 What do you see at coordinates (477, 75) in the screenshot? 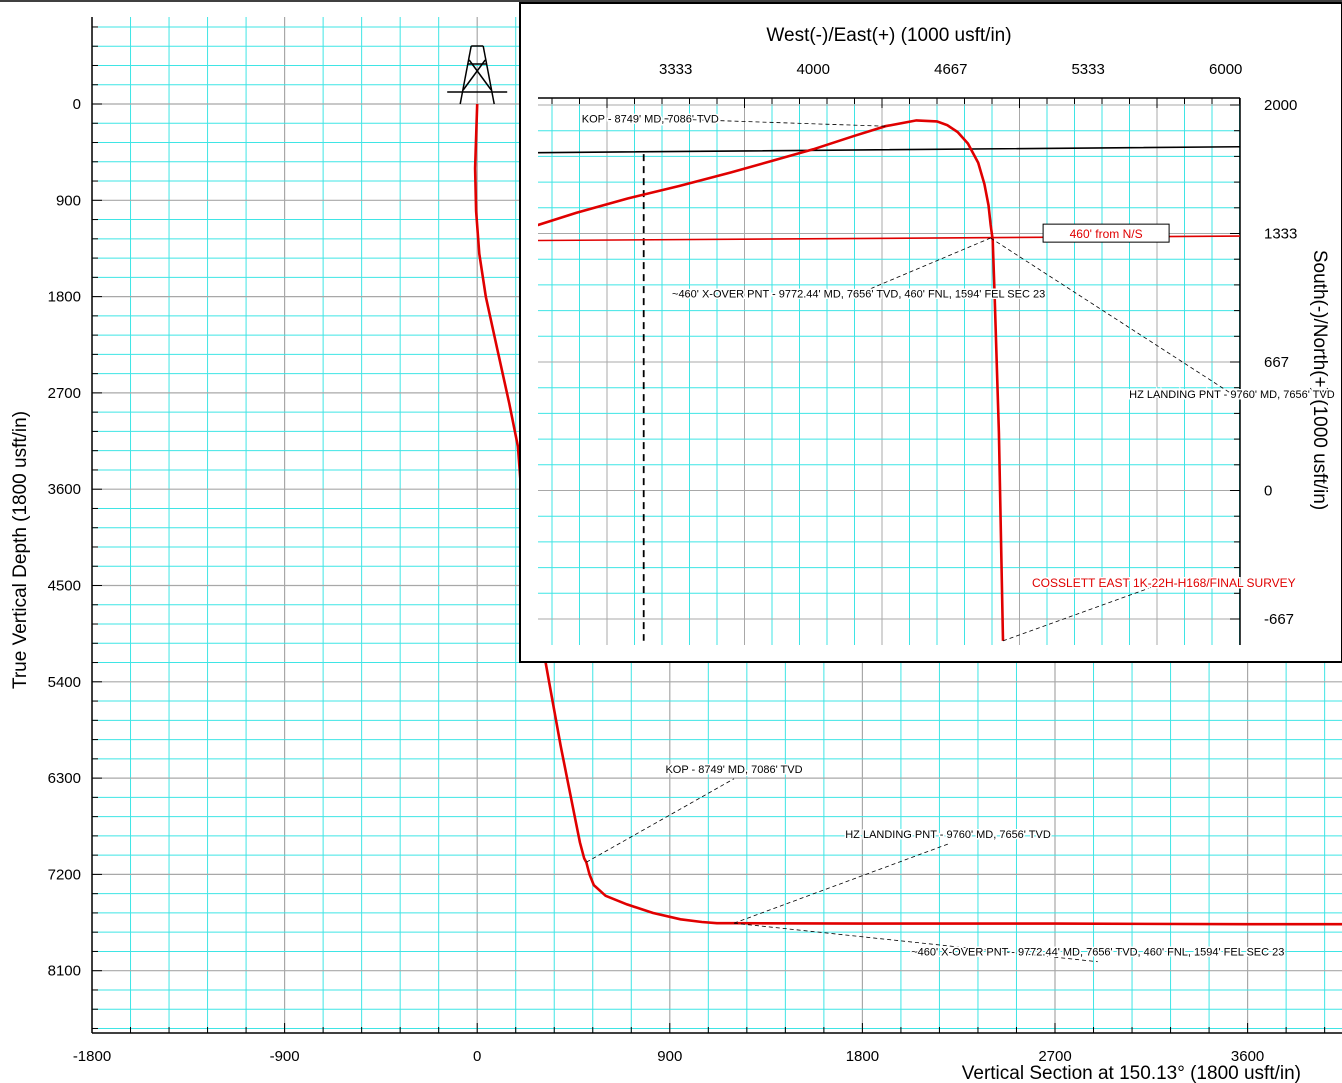
I see `drilling-rig-icon` at bounding box center [477, 75].